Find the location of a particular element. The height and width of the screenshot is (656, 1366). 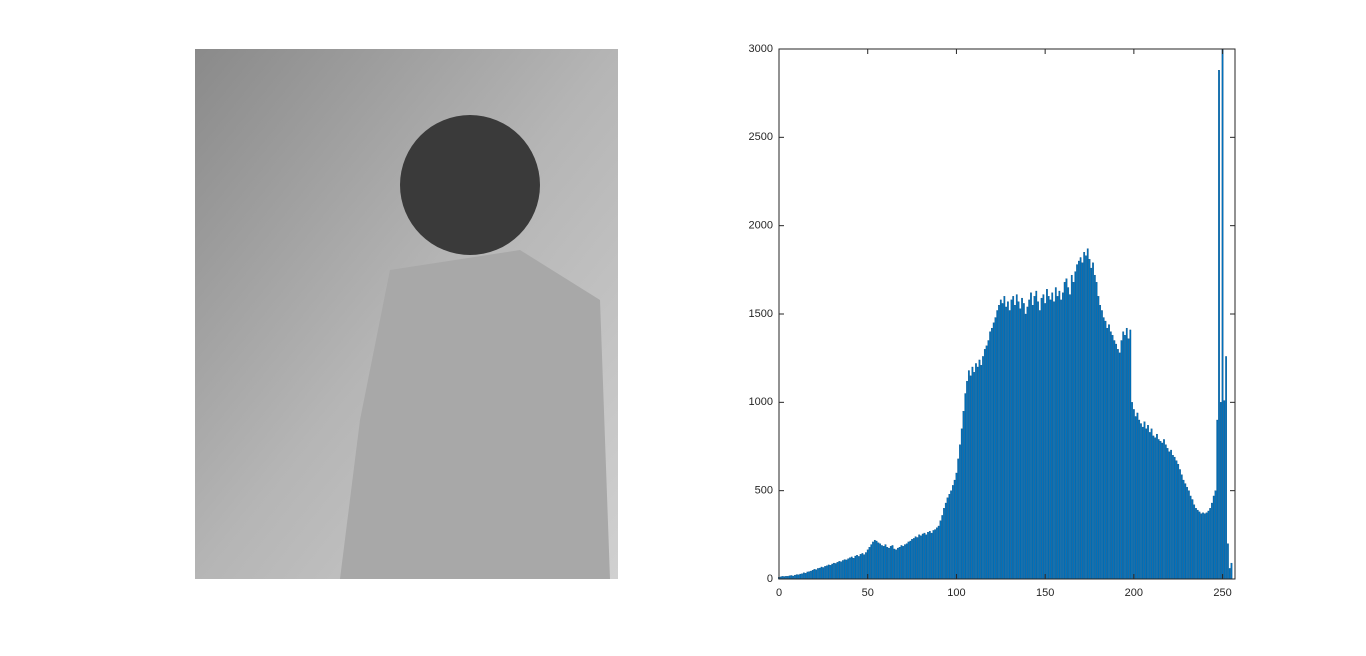

x-tick-label: 50 is located at coordinates (868, 593).